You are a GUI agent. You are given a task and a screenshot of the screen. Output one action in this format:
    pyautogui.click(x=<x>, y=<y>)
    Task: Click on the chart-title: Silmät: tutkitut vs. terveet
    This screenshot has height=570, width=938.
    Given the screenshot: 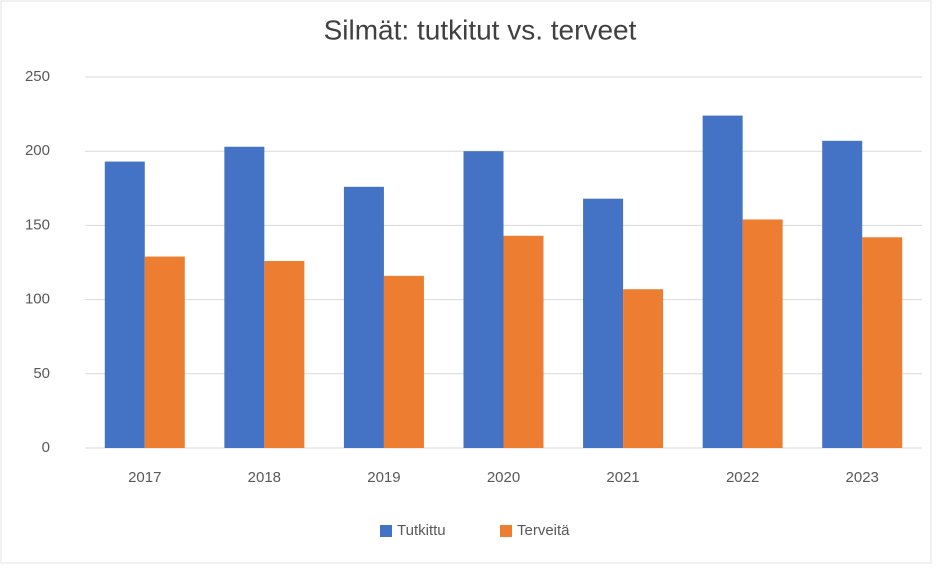 What is the action you would take?
    pyautogui.click(x=480, y=29)
    